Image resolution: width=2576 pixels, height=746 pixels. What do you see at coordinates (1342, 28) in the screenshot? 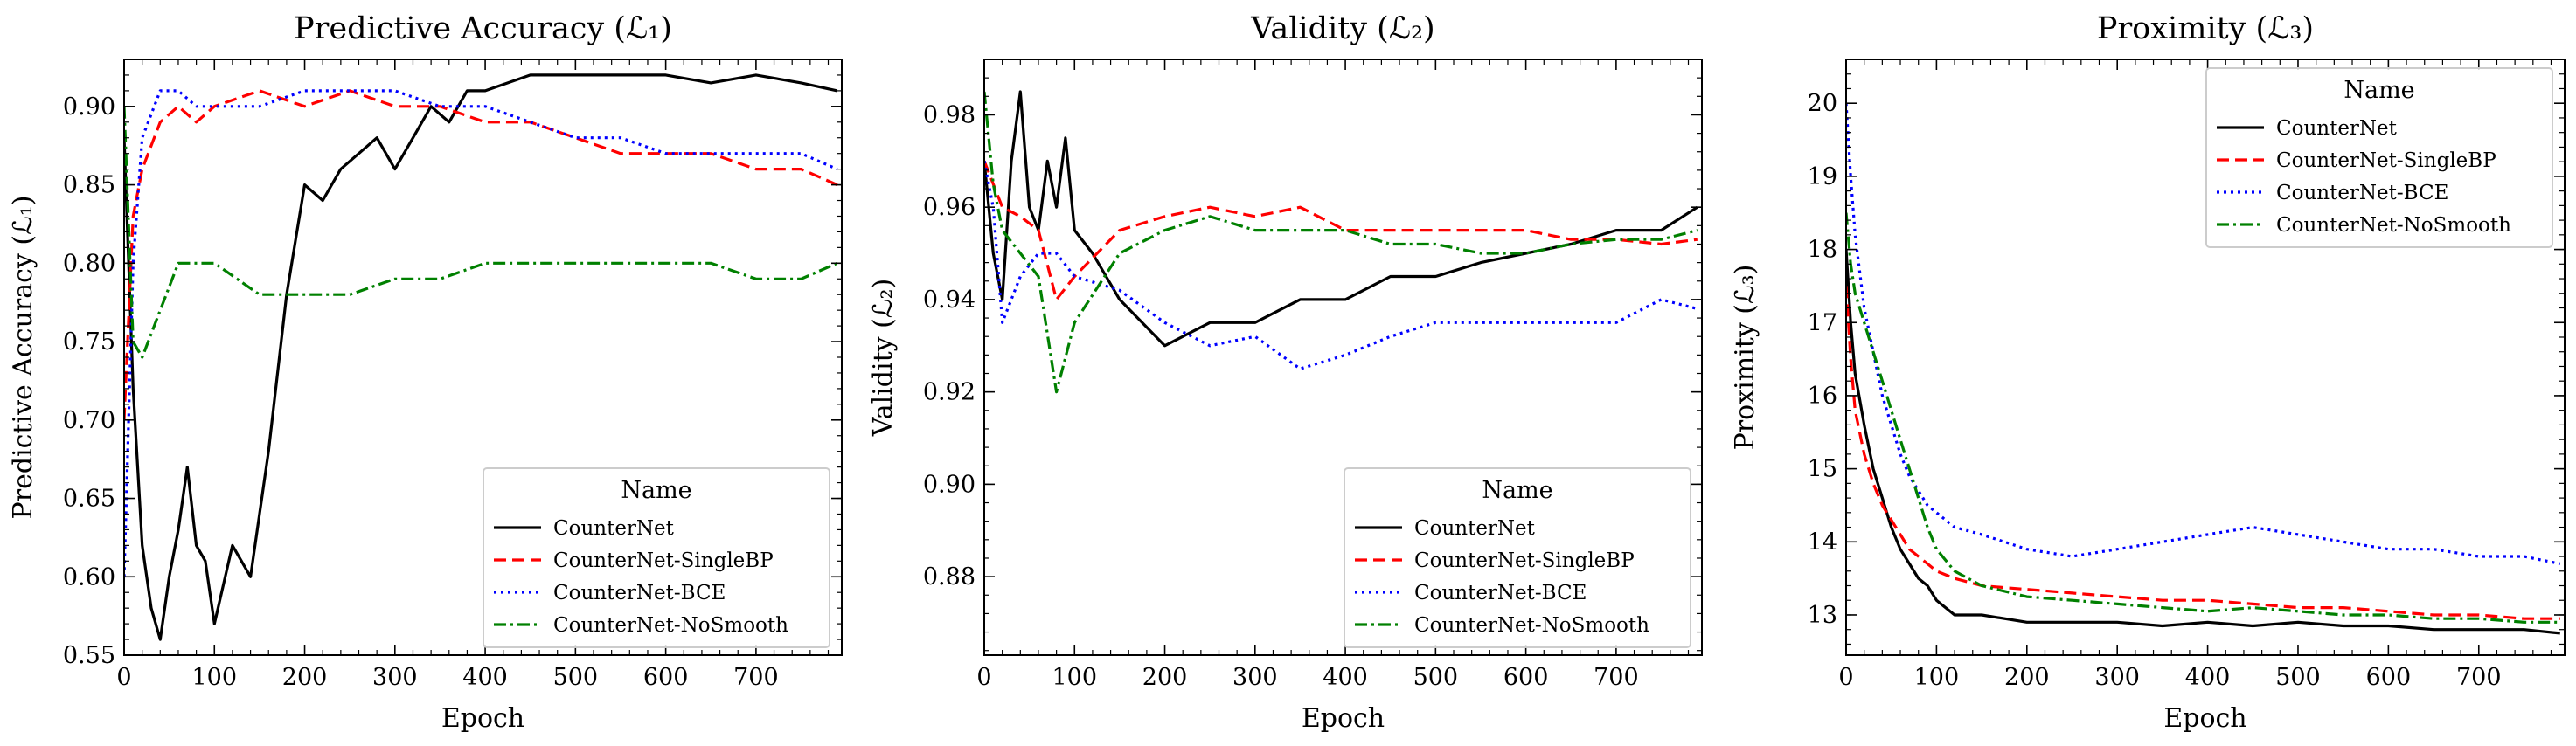
I see `chart-title: Validity (ℒ₂)` at bounding box center [1342, 28].